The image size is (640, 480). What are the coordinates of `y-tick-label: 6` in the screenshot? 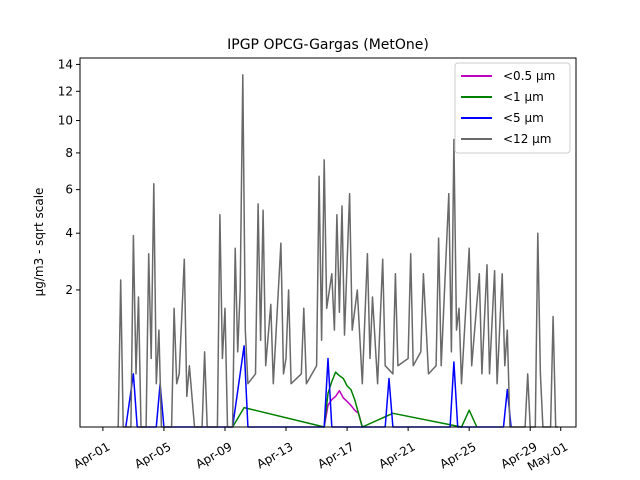 It's located at (69, 190).